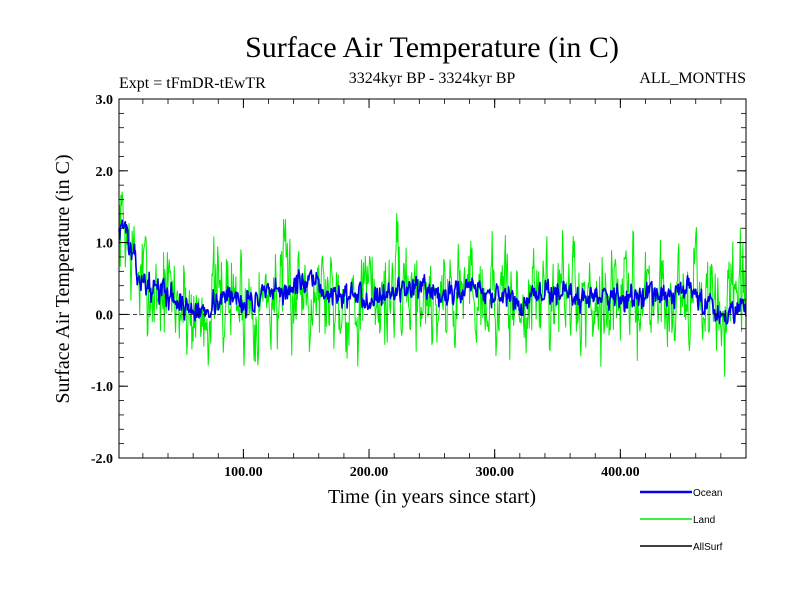  I want to click on time-range-label: 3324kyr BP - 3324kyr BP, so click(432, 78).